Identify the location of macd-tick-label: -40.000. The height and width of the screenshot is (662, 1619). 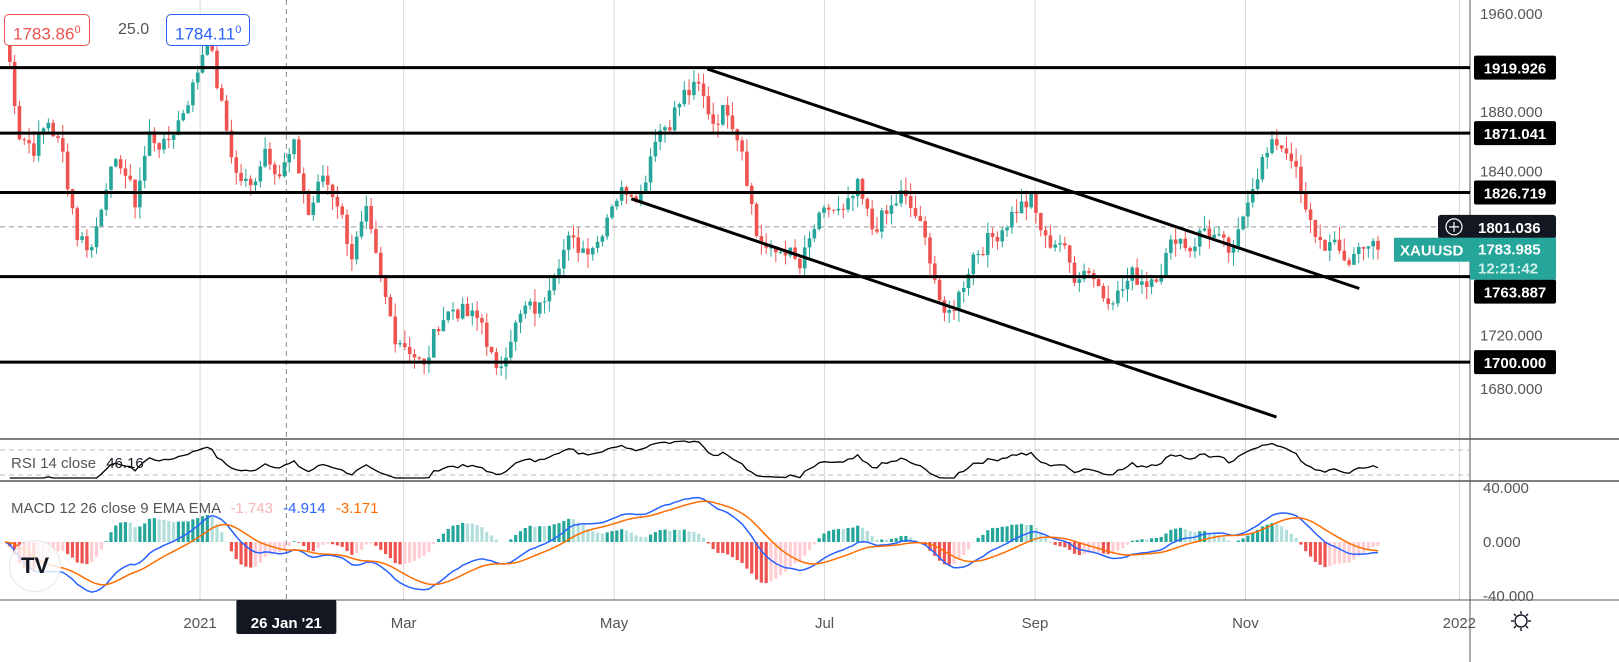
(1508, 596).